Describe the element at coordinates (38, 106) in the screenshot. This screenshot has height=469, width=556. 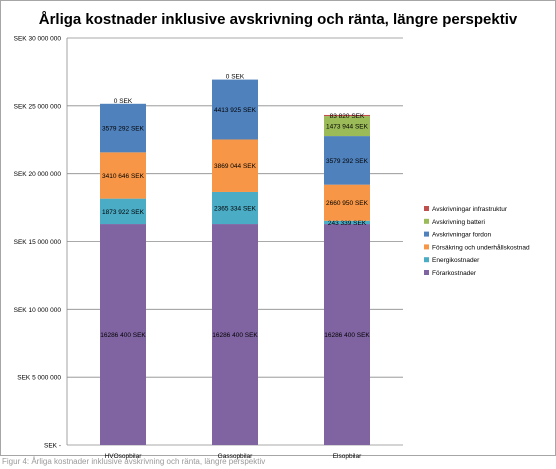
I see `y-tick-label: SEK 25 000 000` at that location.